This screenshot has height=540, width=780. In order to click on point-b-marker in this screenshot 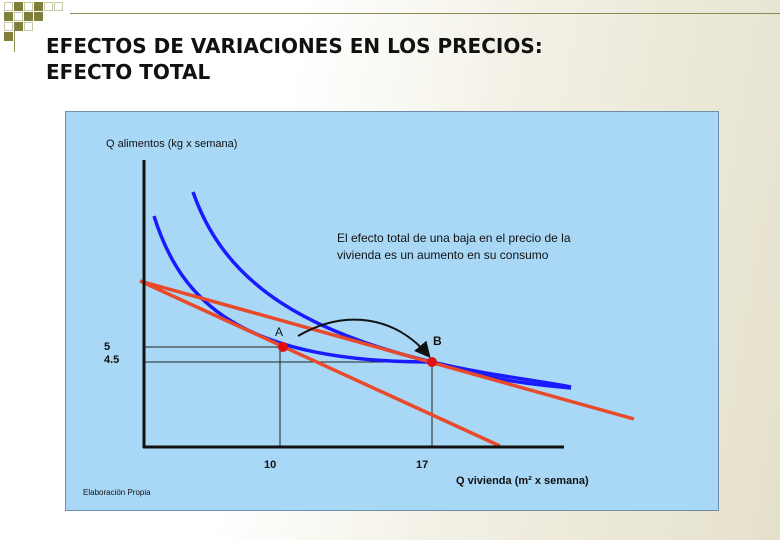, I will do `click(432, 362)`.